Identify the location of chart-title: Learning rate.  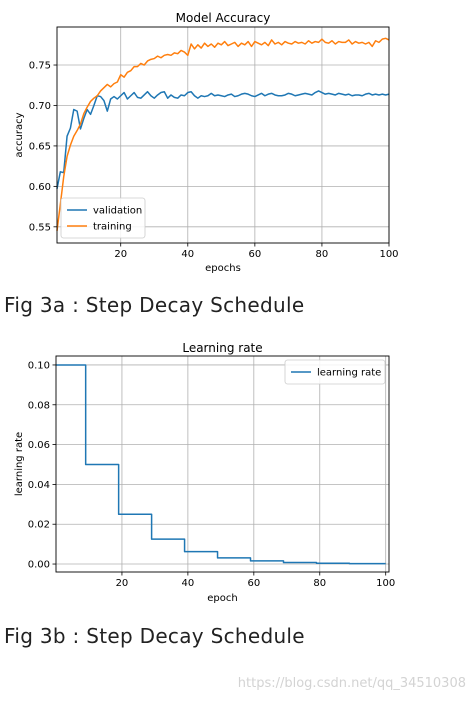
(222, 348).